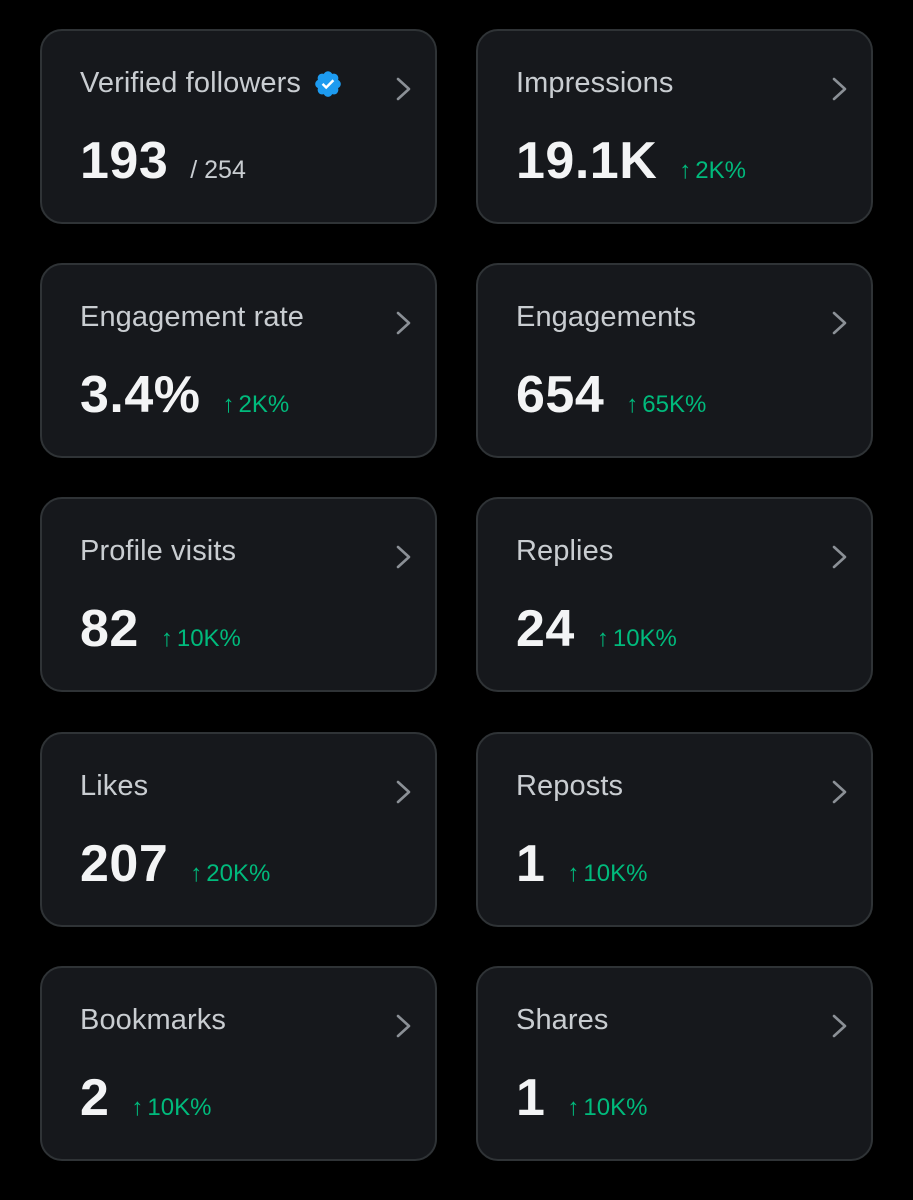  I want to click on metric-label: Bookmarks, so click(153, 1020).